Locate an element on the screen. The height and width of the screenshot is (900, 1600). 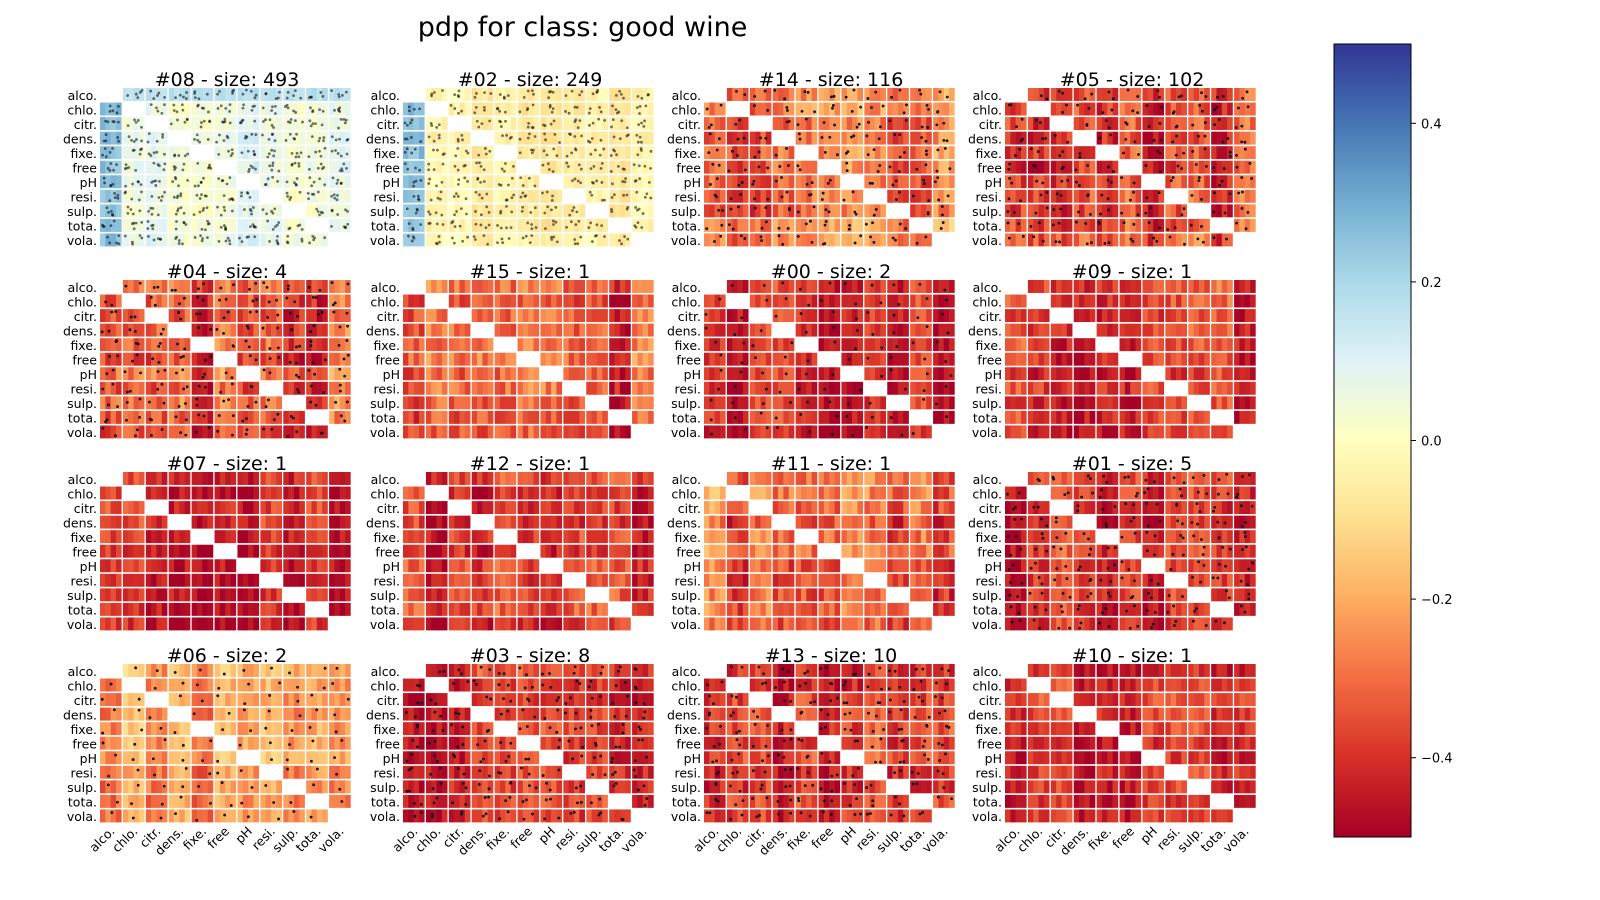
figure-title: pdp for class: good wine is located at coordinates (582, 27).